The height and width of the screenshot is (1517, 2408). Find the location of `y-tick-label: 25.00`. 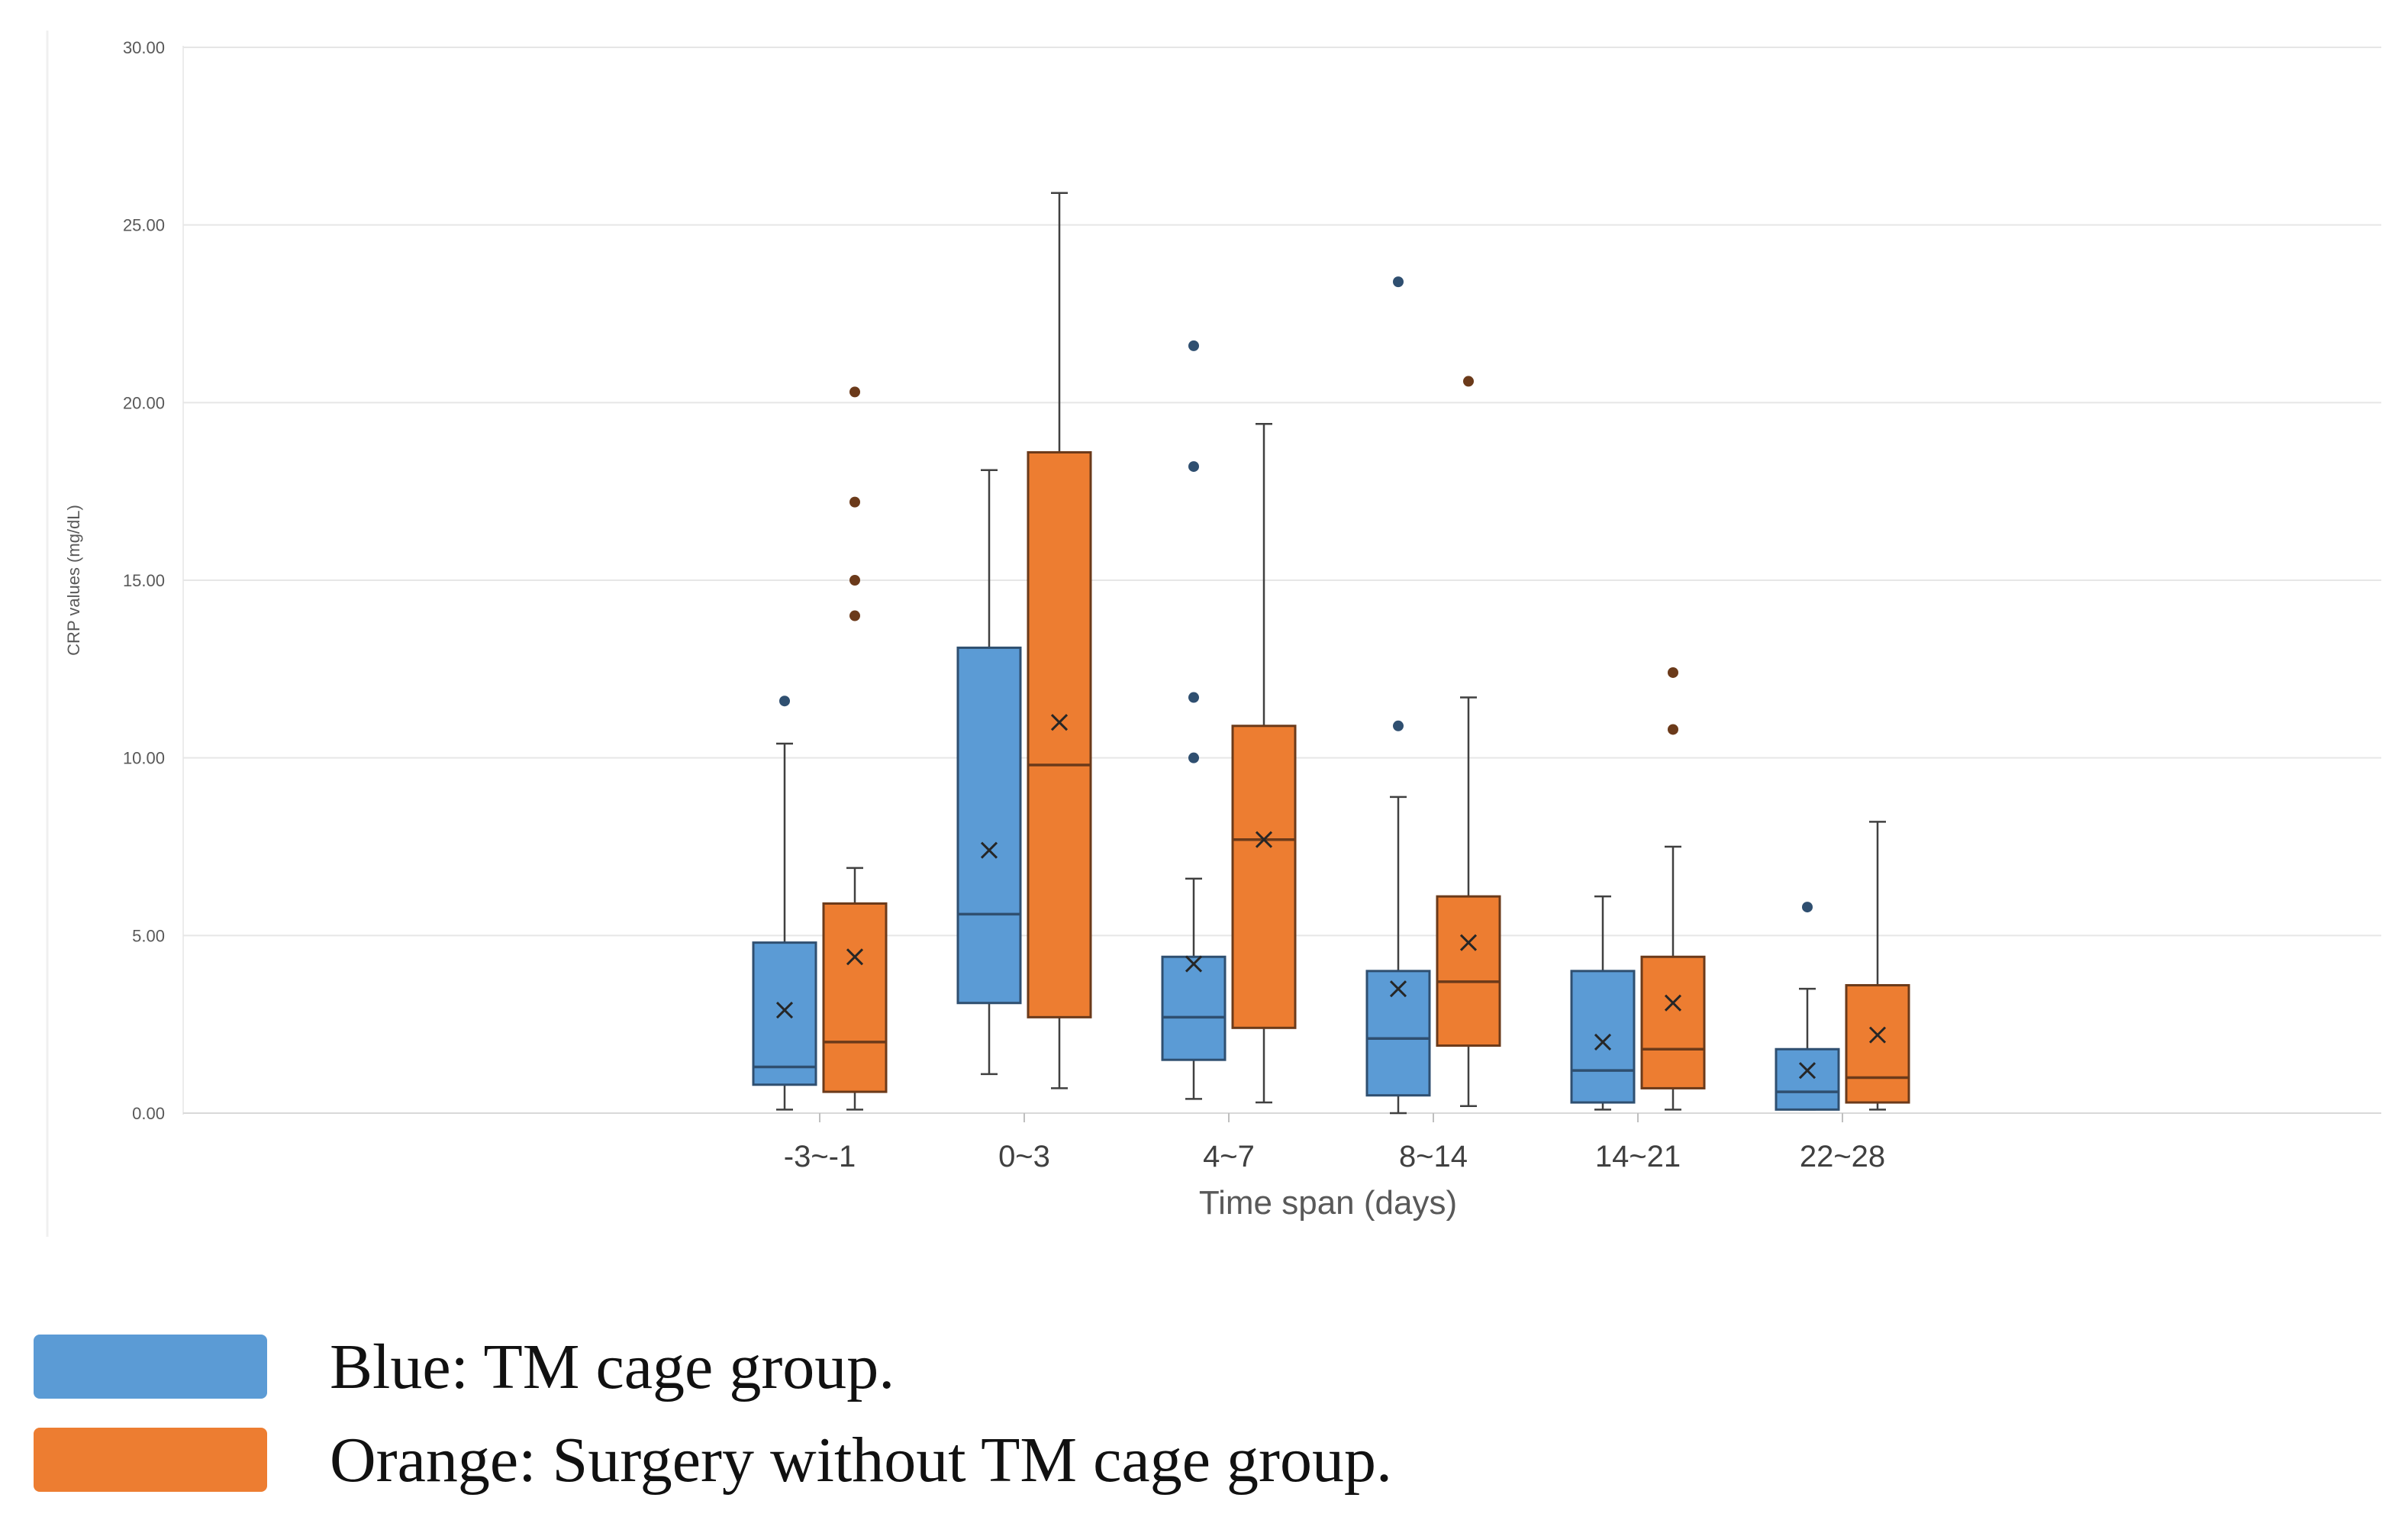

y-tick-label: 25.00 is located at coordinates (144, 225).